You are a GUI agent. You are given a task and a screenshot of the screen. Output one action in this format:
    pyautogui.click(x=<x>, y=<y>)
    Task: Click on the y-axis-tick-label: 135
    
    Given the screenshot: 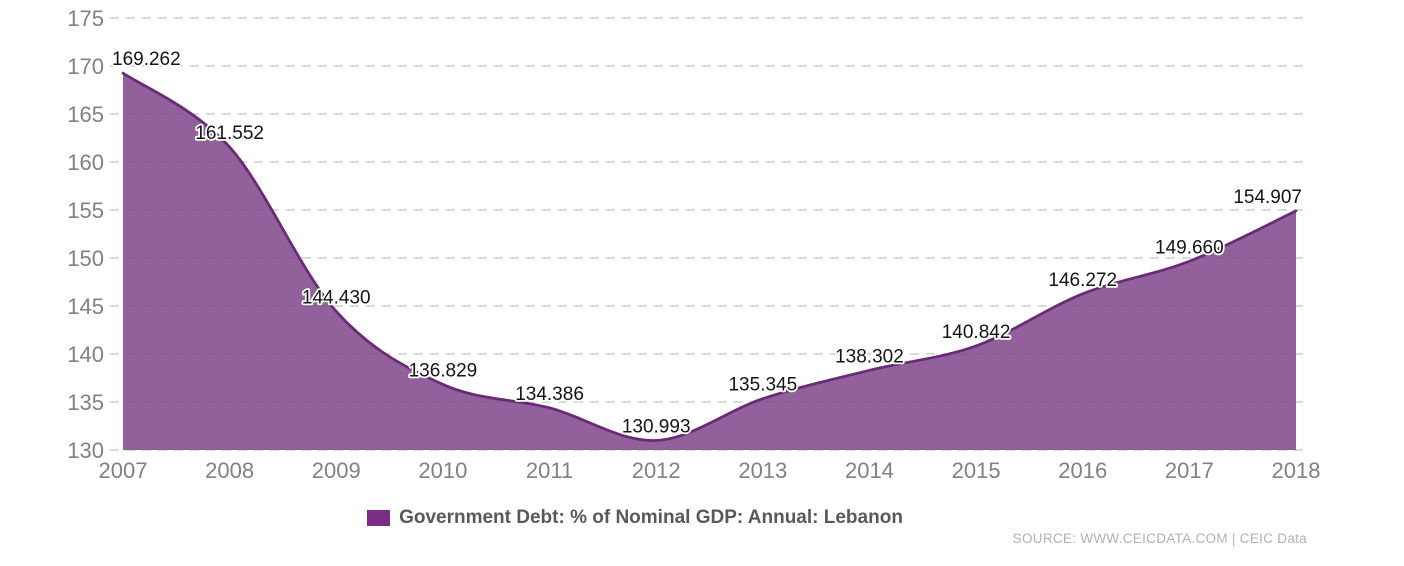 What is the action you would take?
    pyautogui.click(x=85, y=402)
    